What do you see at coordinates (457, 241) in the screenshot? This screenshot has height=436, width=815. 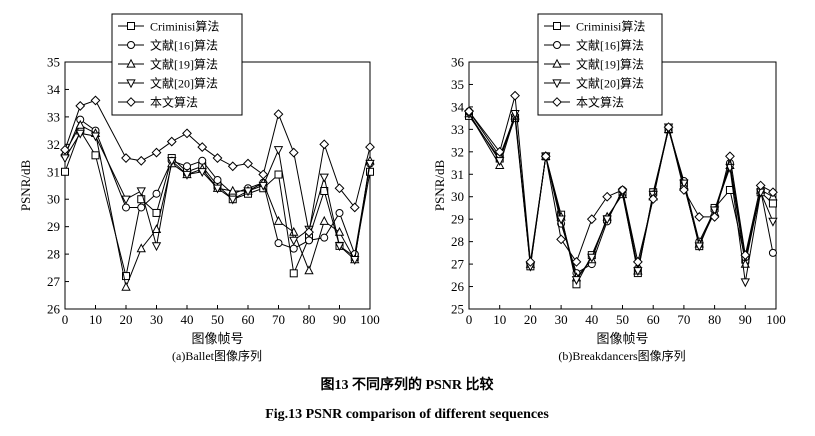 I see `y-tick-label: 28` at bounding box center [457, 241].